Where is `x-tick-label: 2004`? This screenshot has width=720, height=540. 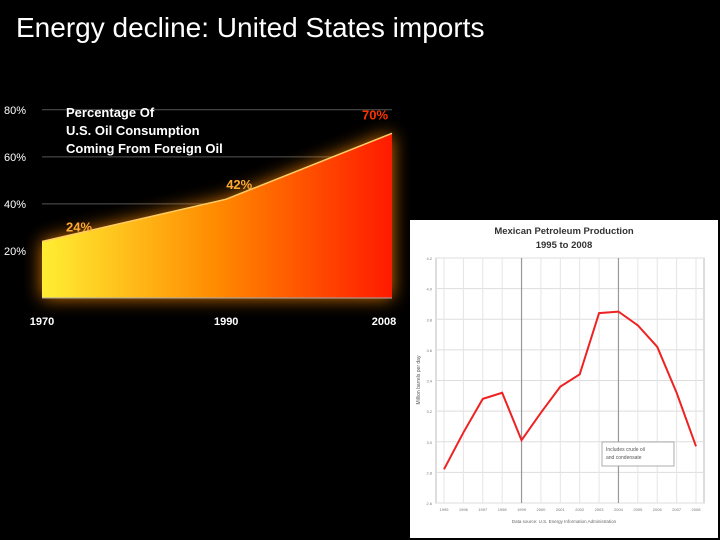 x-tick-label: 2004 is located at coordinates (619, 509).